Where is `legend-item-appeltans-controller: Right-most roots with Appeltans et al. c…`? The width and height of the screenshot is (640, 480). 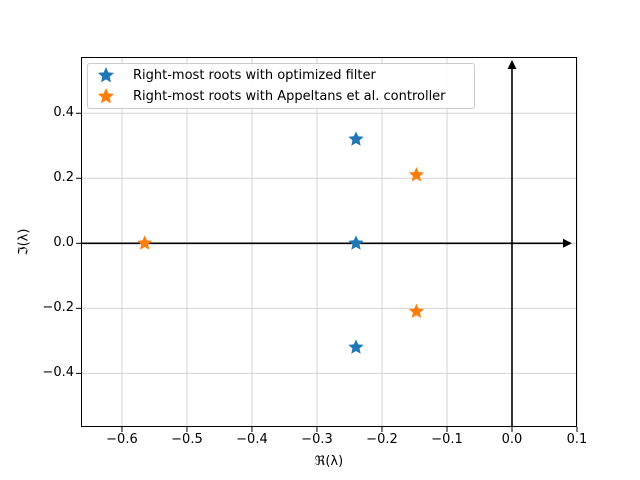 legend-item-appeltans-controller: Right-most roots with Appeltans et al. c… is located at coordinates (281, 96).